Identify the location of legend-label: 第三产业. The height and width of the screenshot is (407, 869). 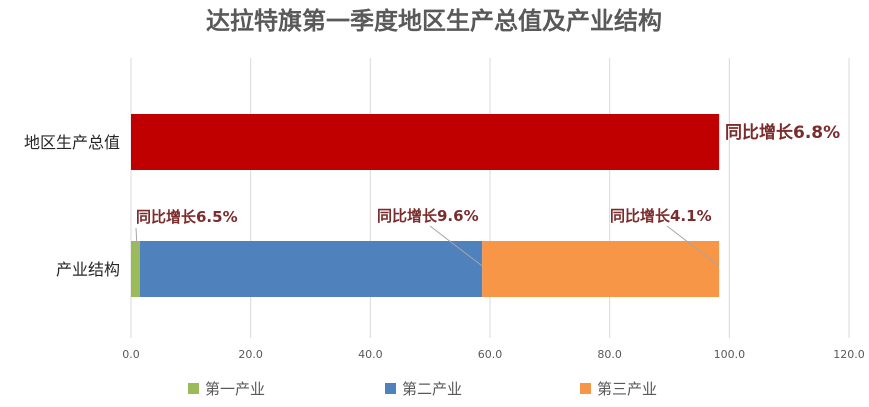
(627, 389).